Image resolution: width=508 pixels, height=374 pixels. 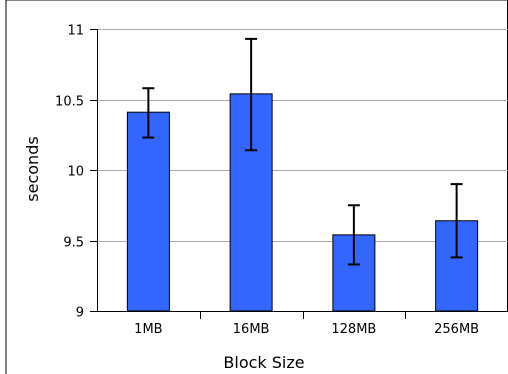 What do you see at coordinates (80, 313) in the screenshot?
I see `y-tick-label: 9` at bounding box center [80, 313].